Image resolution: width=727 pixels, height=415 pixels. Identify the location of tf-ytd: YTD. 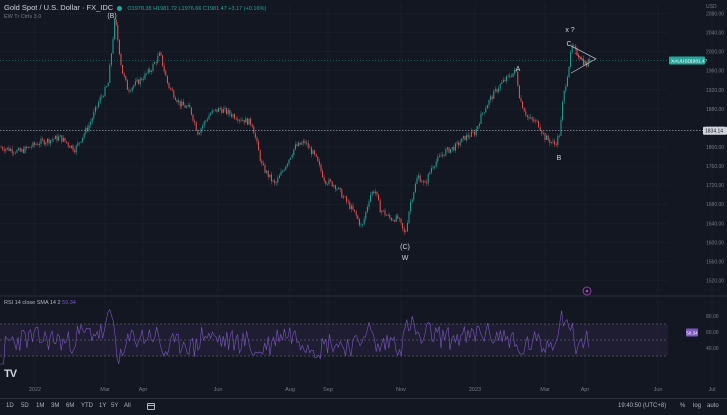
(87, 406).